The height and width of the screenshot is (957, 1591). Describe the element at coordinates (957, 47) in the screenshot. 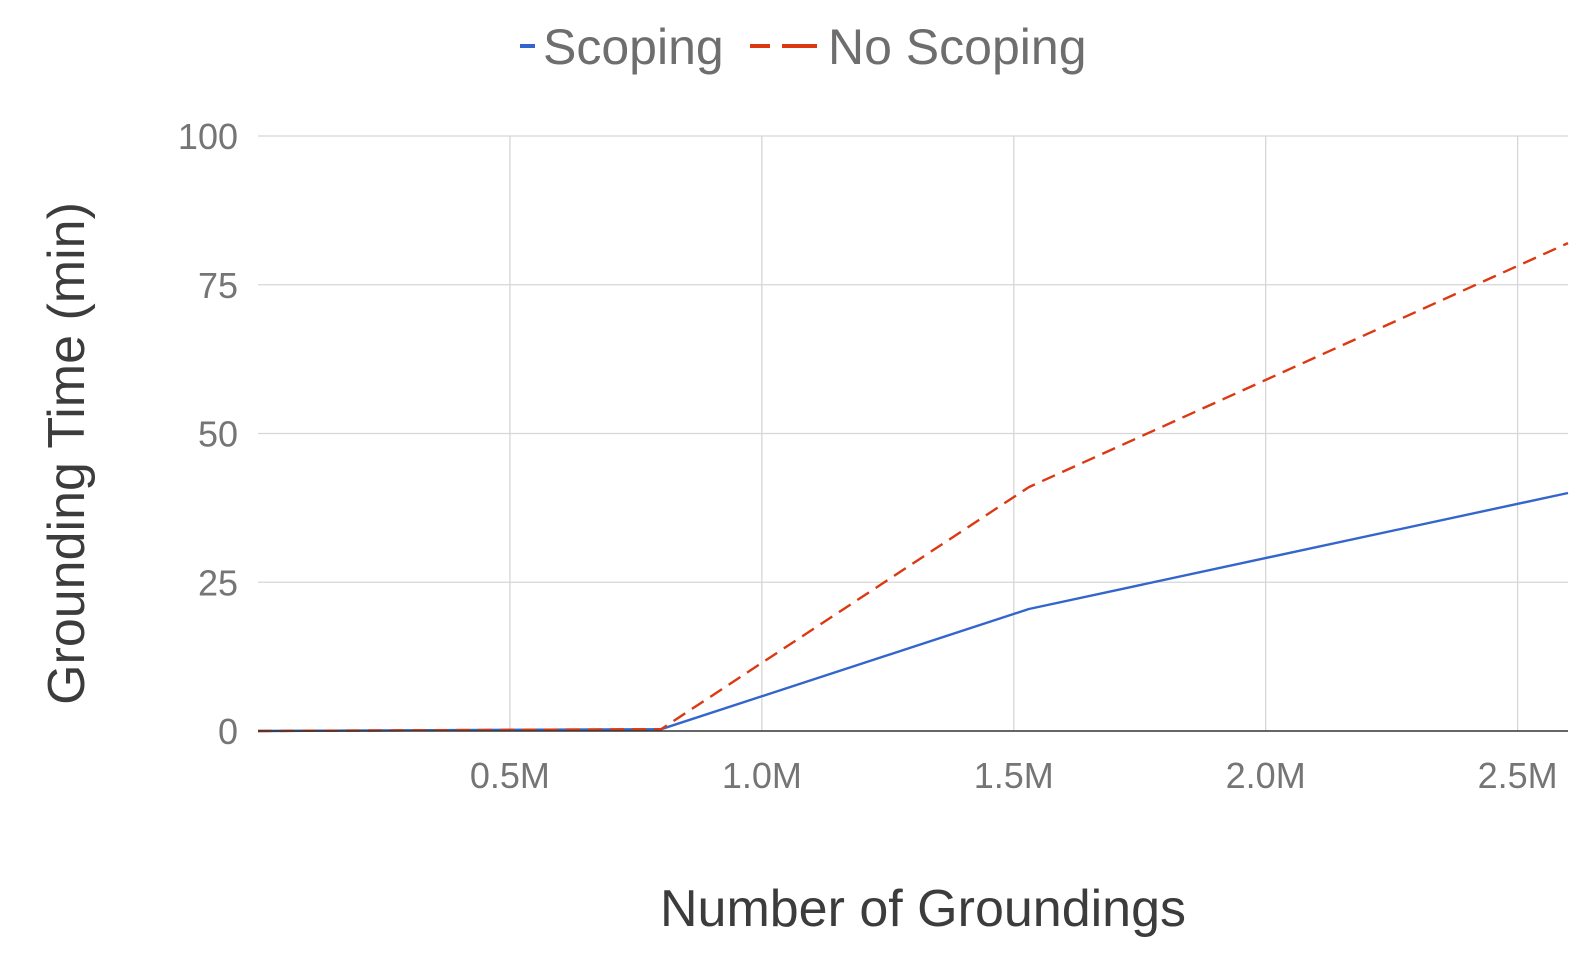

I see `legend-label: No Scoping` at that location.